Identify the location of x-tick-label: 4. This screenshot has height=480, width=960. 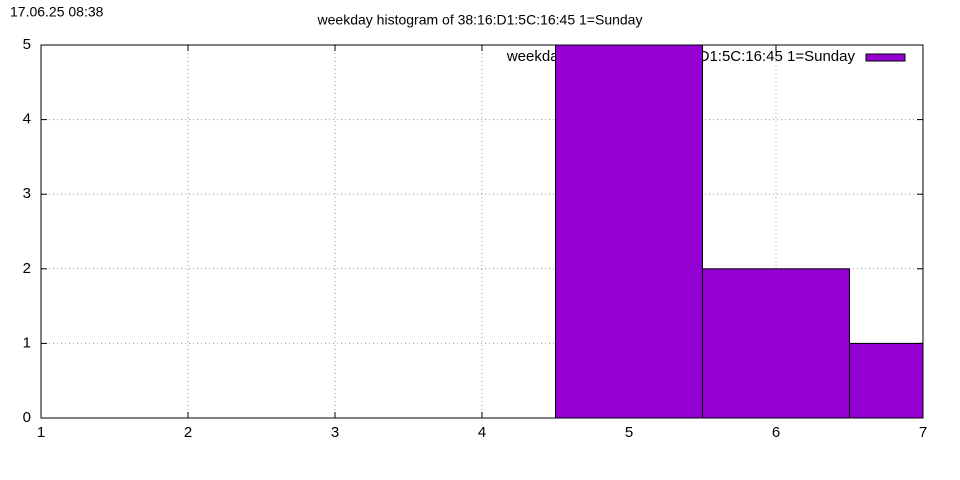
(482, 432).